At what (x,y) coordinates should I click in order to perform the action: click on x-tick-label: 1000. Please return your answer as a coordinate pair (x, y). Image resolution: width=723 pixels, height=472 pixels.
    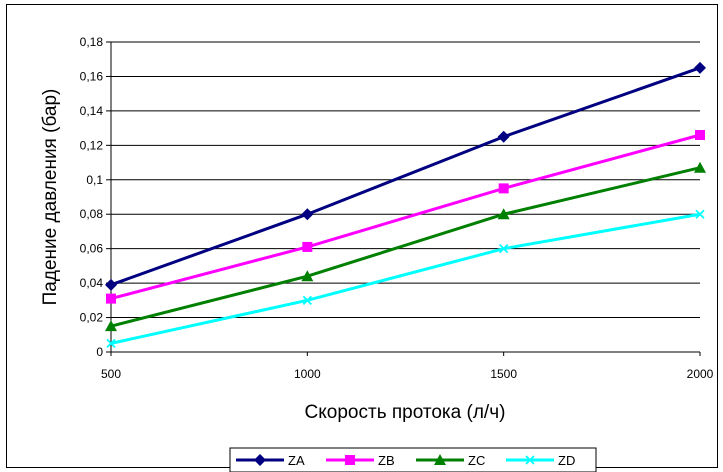
    Looking at the image, I should click on (307, 374).